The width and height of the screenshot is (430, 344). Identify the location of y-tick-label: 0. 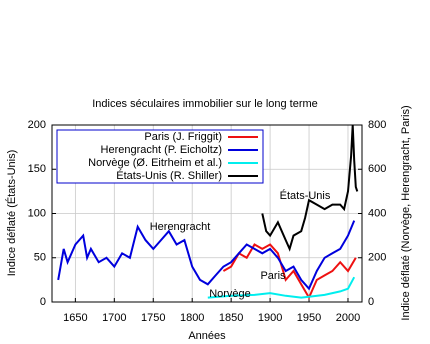
(43, 302).